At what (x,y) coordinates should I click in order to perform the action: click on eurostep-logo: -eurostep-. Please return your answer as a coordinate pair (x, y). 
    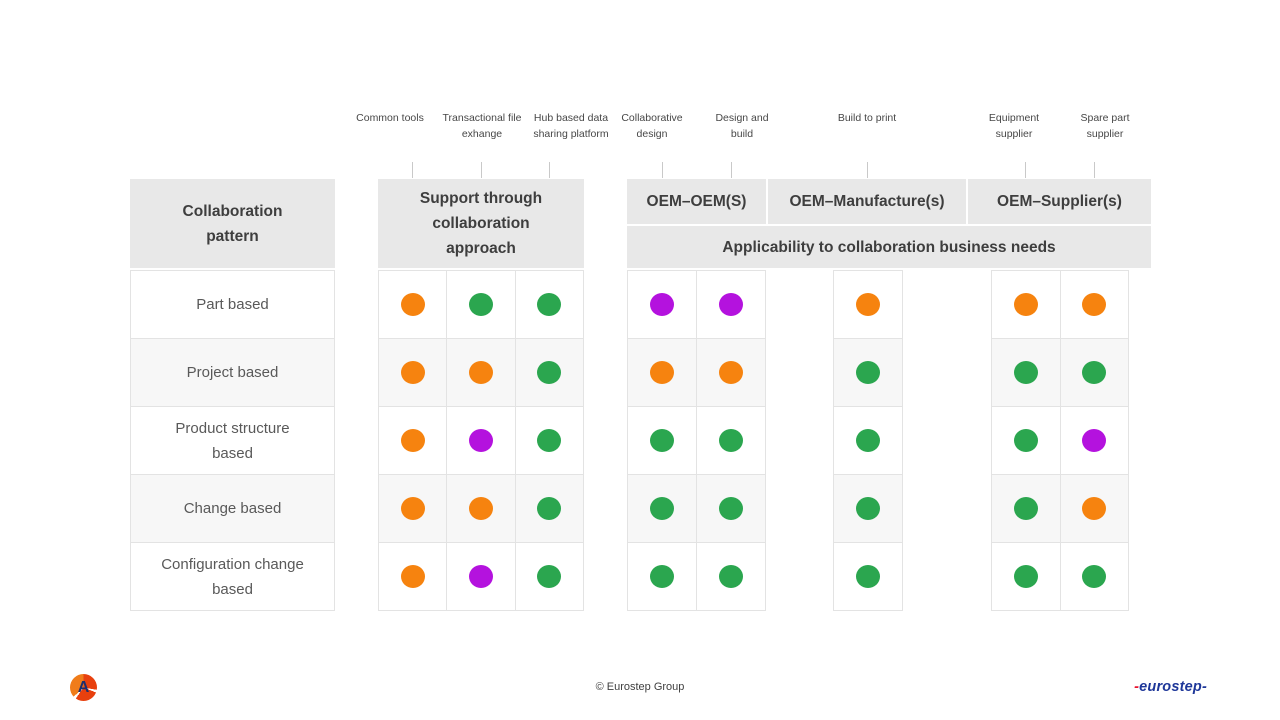
    Looking at the image, I should click on (1170, 687).